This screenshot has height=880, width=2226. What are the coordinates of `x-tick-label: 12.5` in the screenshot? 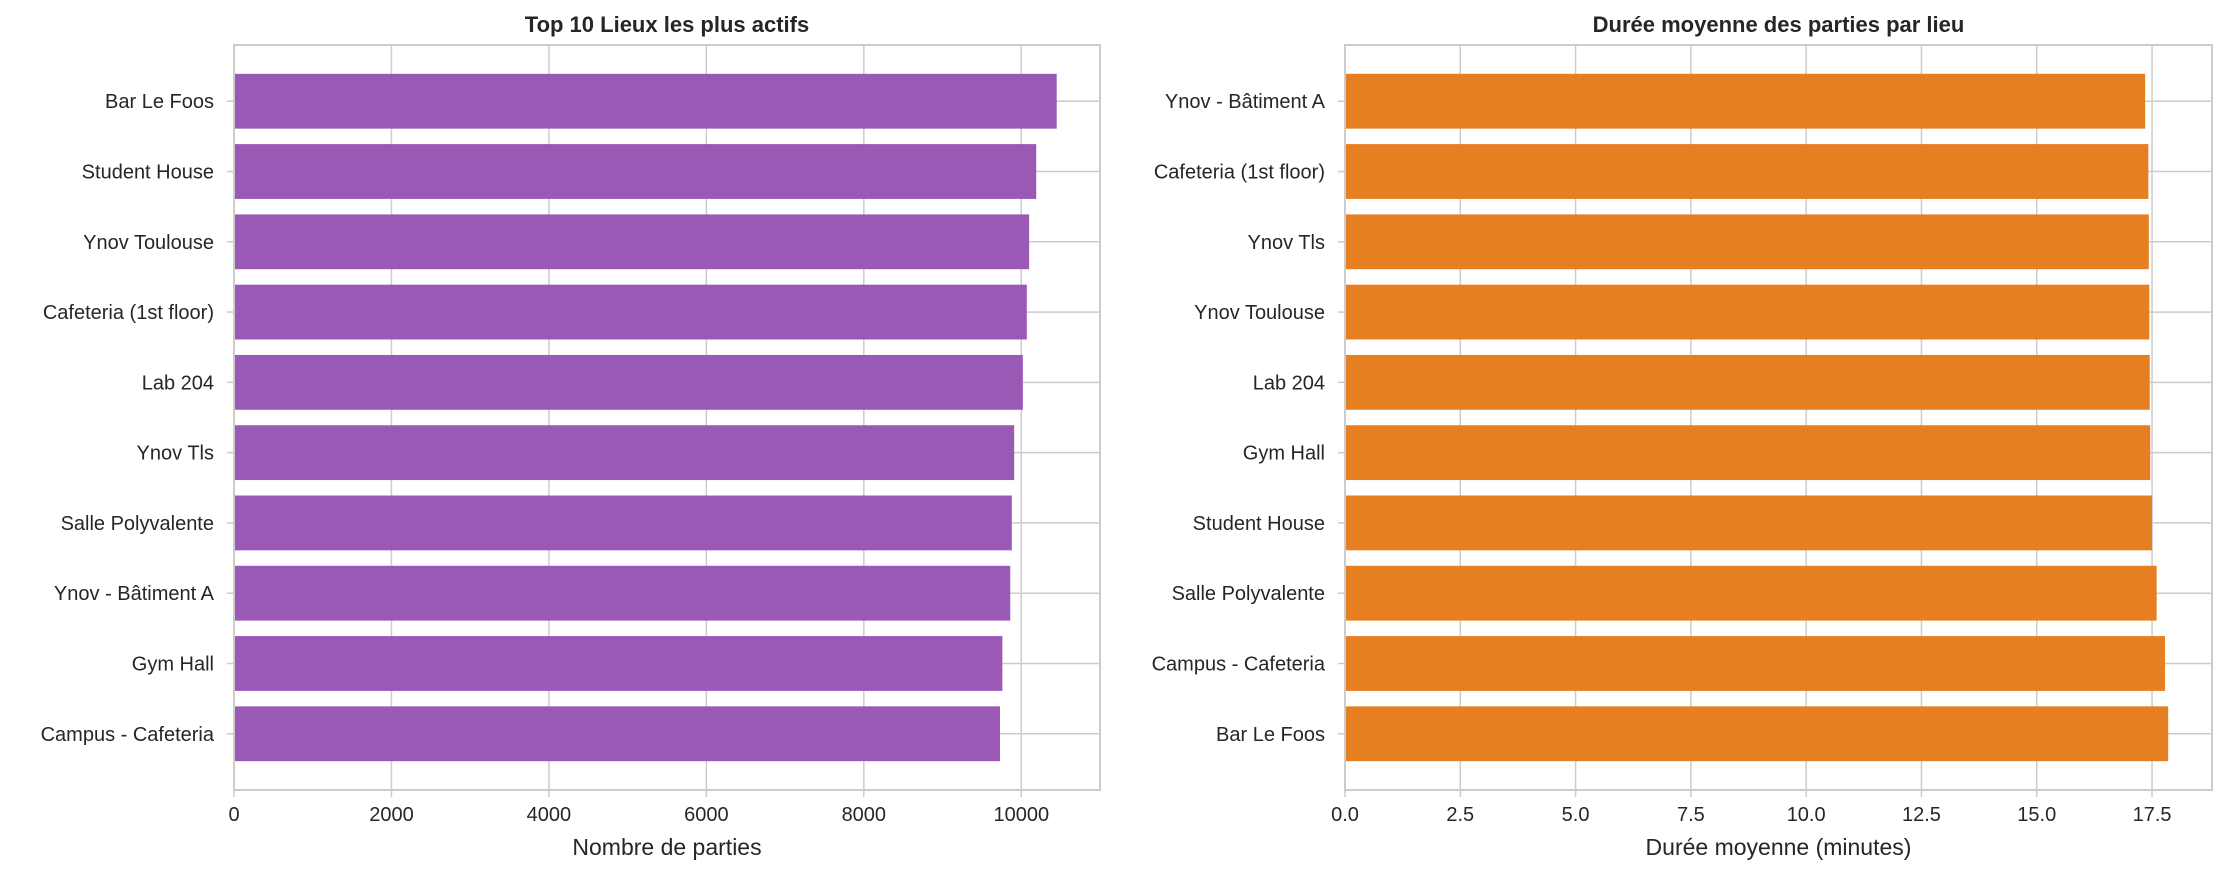 It's located at (1921, 815).